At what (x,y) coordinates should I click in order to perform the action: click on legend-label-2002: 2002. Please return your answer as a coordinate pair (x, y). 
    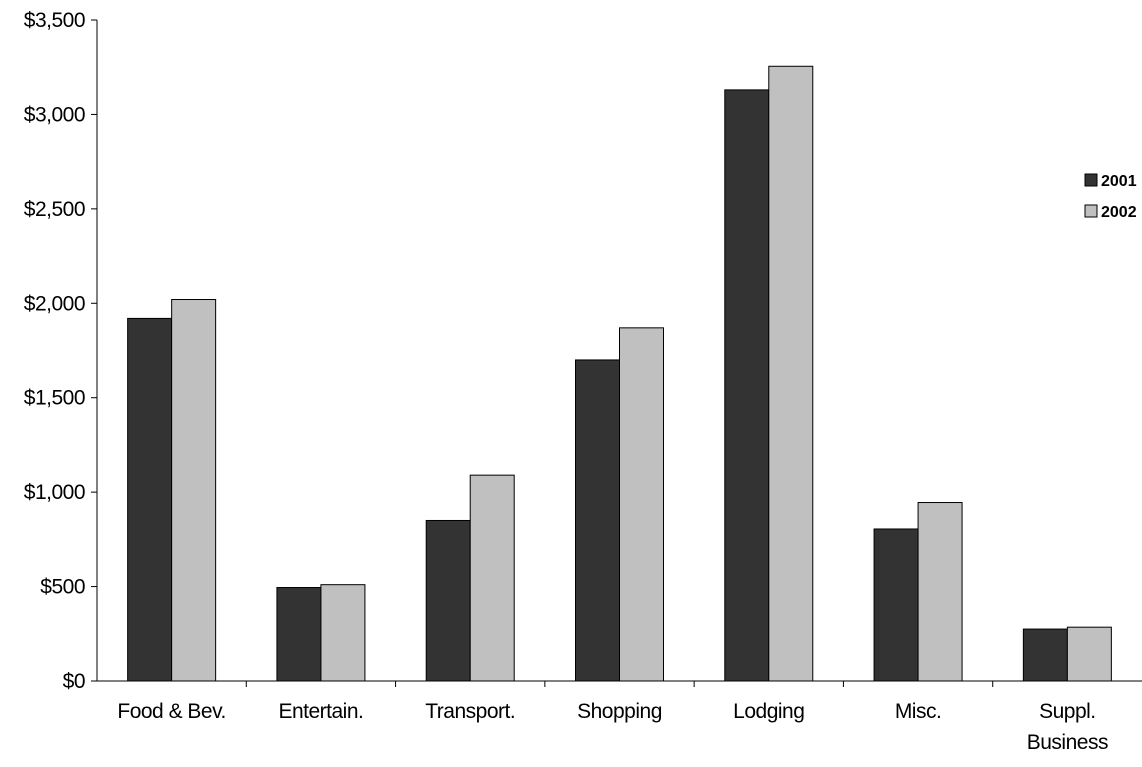
    Looking at the image, I should click on (1119, 212).